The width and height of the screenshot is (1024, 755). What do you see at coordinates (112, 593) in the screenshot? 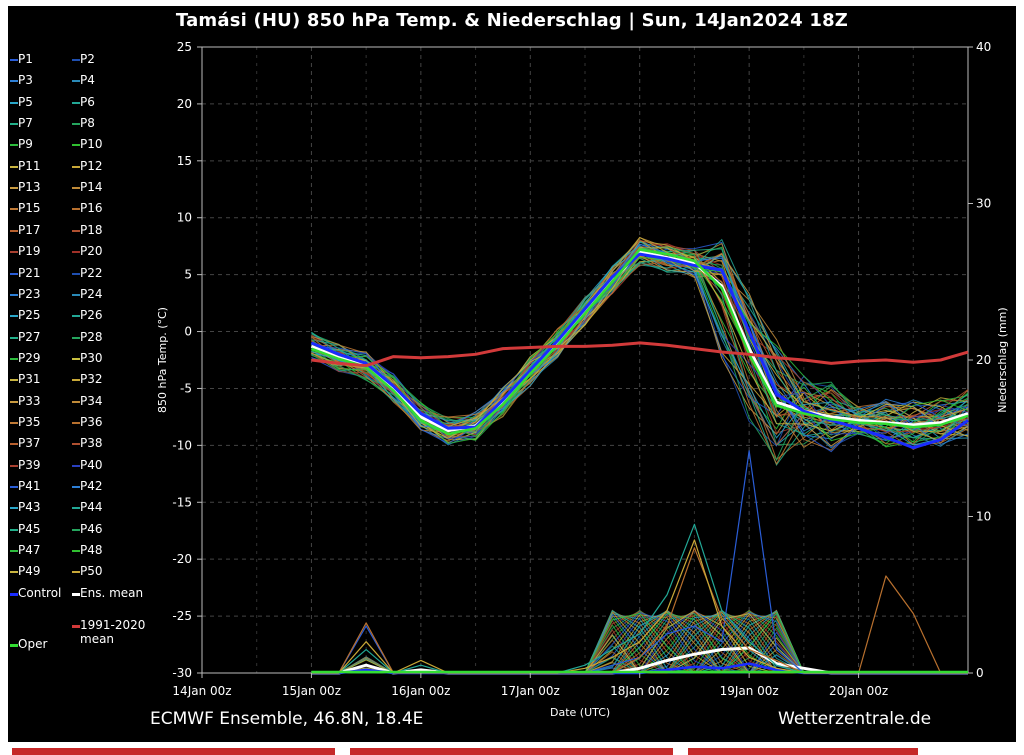
I see `legend-label: Ens. mean` at bounding box center [112, 593].